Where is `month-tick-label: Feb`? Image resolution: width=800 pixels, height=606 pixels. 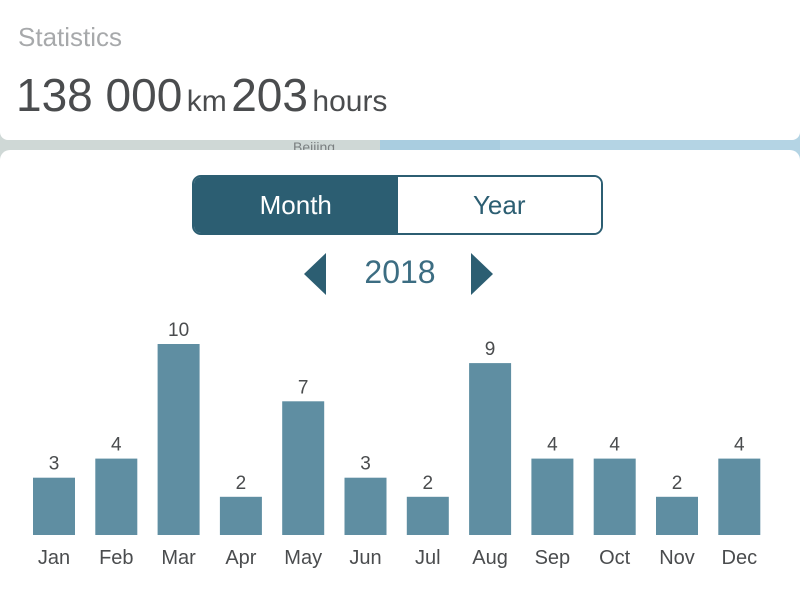 month-tick-label: Feb is located at coordinates (116, 558).